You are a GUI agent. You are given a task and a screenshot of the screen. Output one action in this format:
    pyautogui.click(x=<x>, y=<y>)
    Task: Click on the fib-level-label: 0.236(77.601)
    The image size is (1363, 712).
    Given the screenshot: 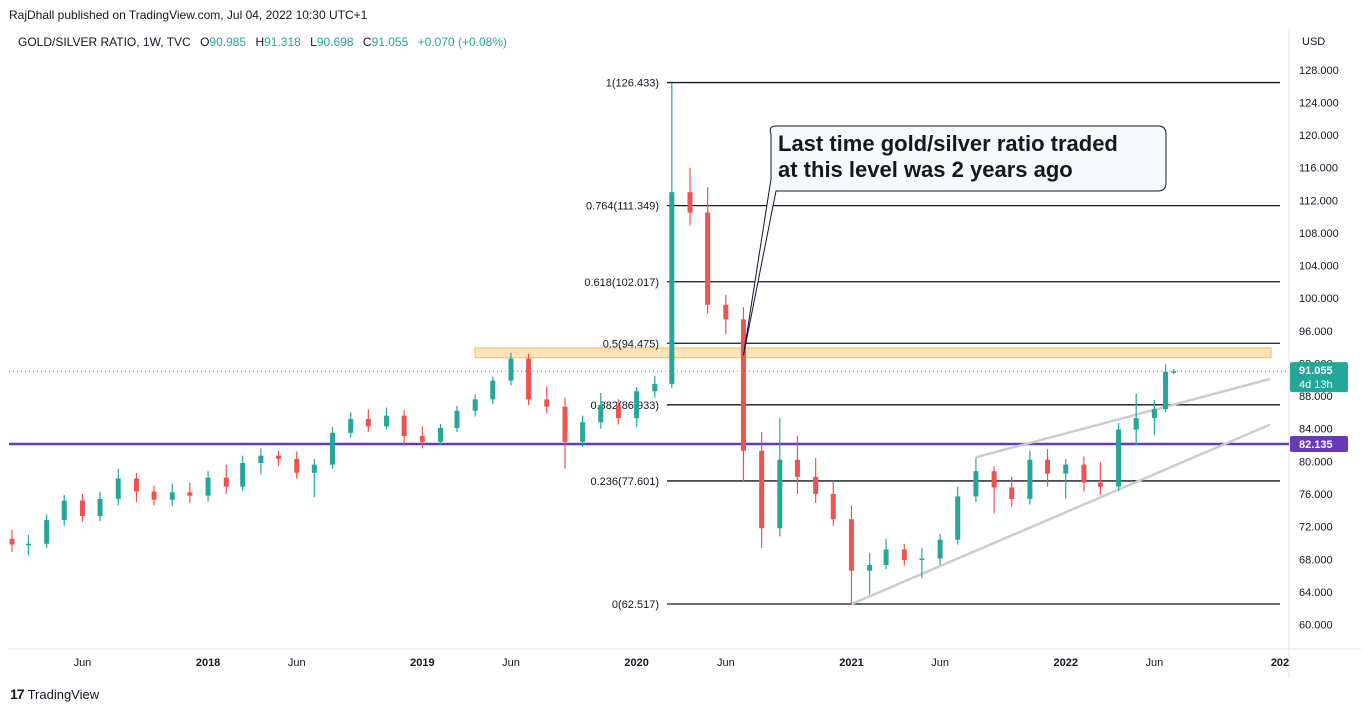 What is the action you would take?
    pyautogui.click(x=625, y=482)
    